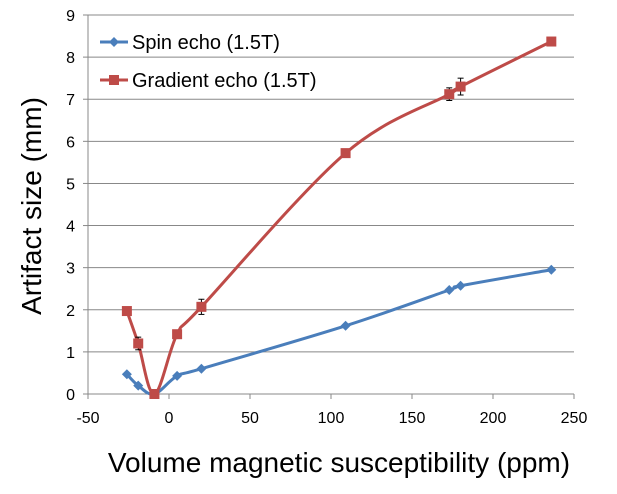 The width and height of the screenshot is (617, 494). Describe the element at coordinates (493, 418) in the screenshot. I see `x-tick-label: 200` at that location.